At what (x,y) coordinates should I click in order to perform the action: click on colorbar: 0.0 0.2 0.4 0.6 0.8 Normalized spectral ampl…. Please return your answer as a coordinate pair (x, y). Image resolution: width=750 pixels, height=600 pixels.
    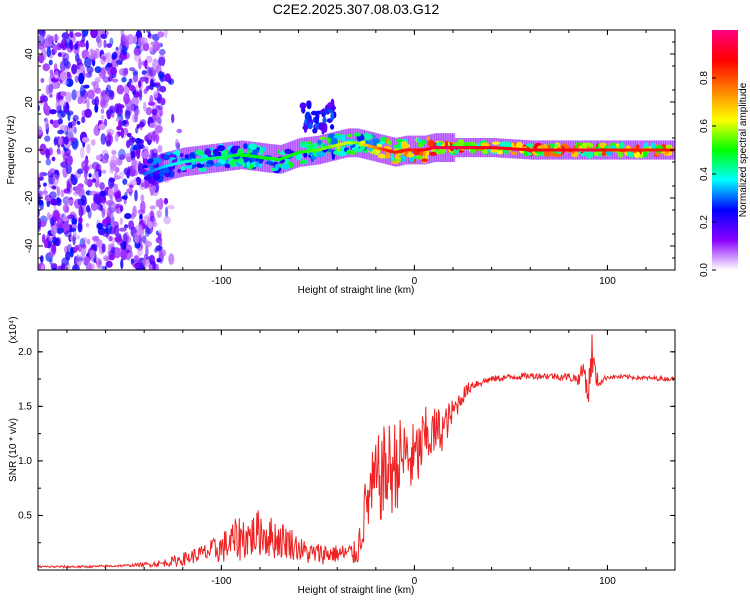
    Looking at the image, I should click on (724, 153).